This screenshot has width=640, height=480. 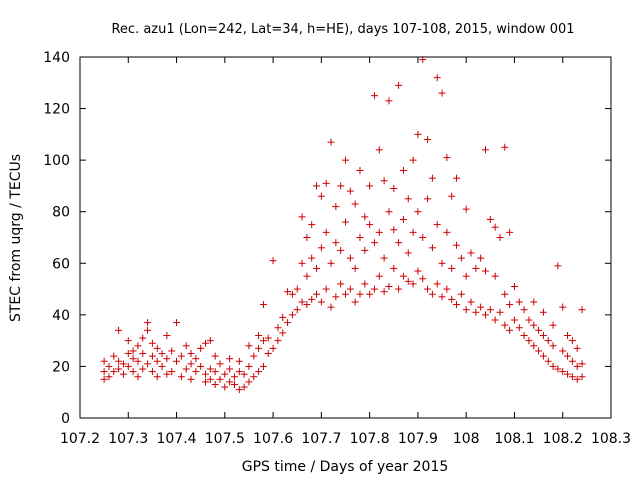 What do you see at coordinates (225, 439) in the screenshot?
I see `x-tick-label: 107.5` at bounding box center [225, 439].